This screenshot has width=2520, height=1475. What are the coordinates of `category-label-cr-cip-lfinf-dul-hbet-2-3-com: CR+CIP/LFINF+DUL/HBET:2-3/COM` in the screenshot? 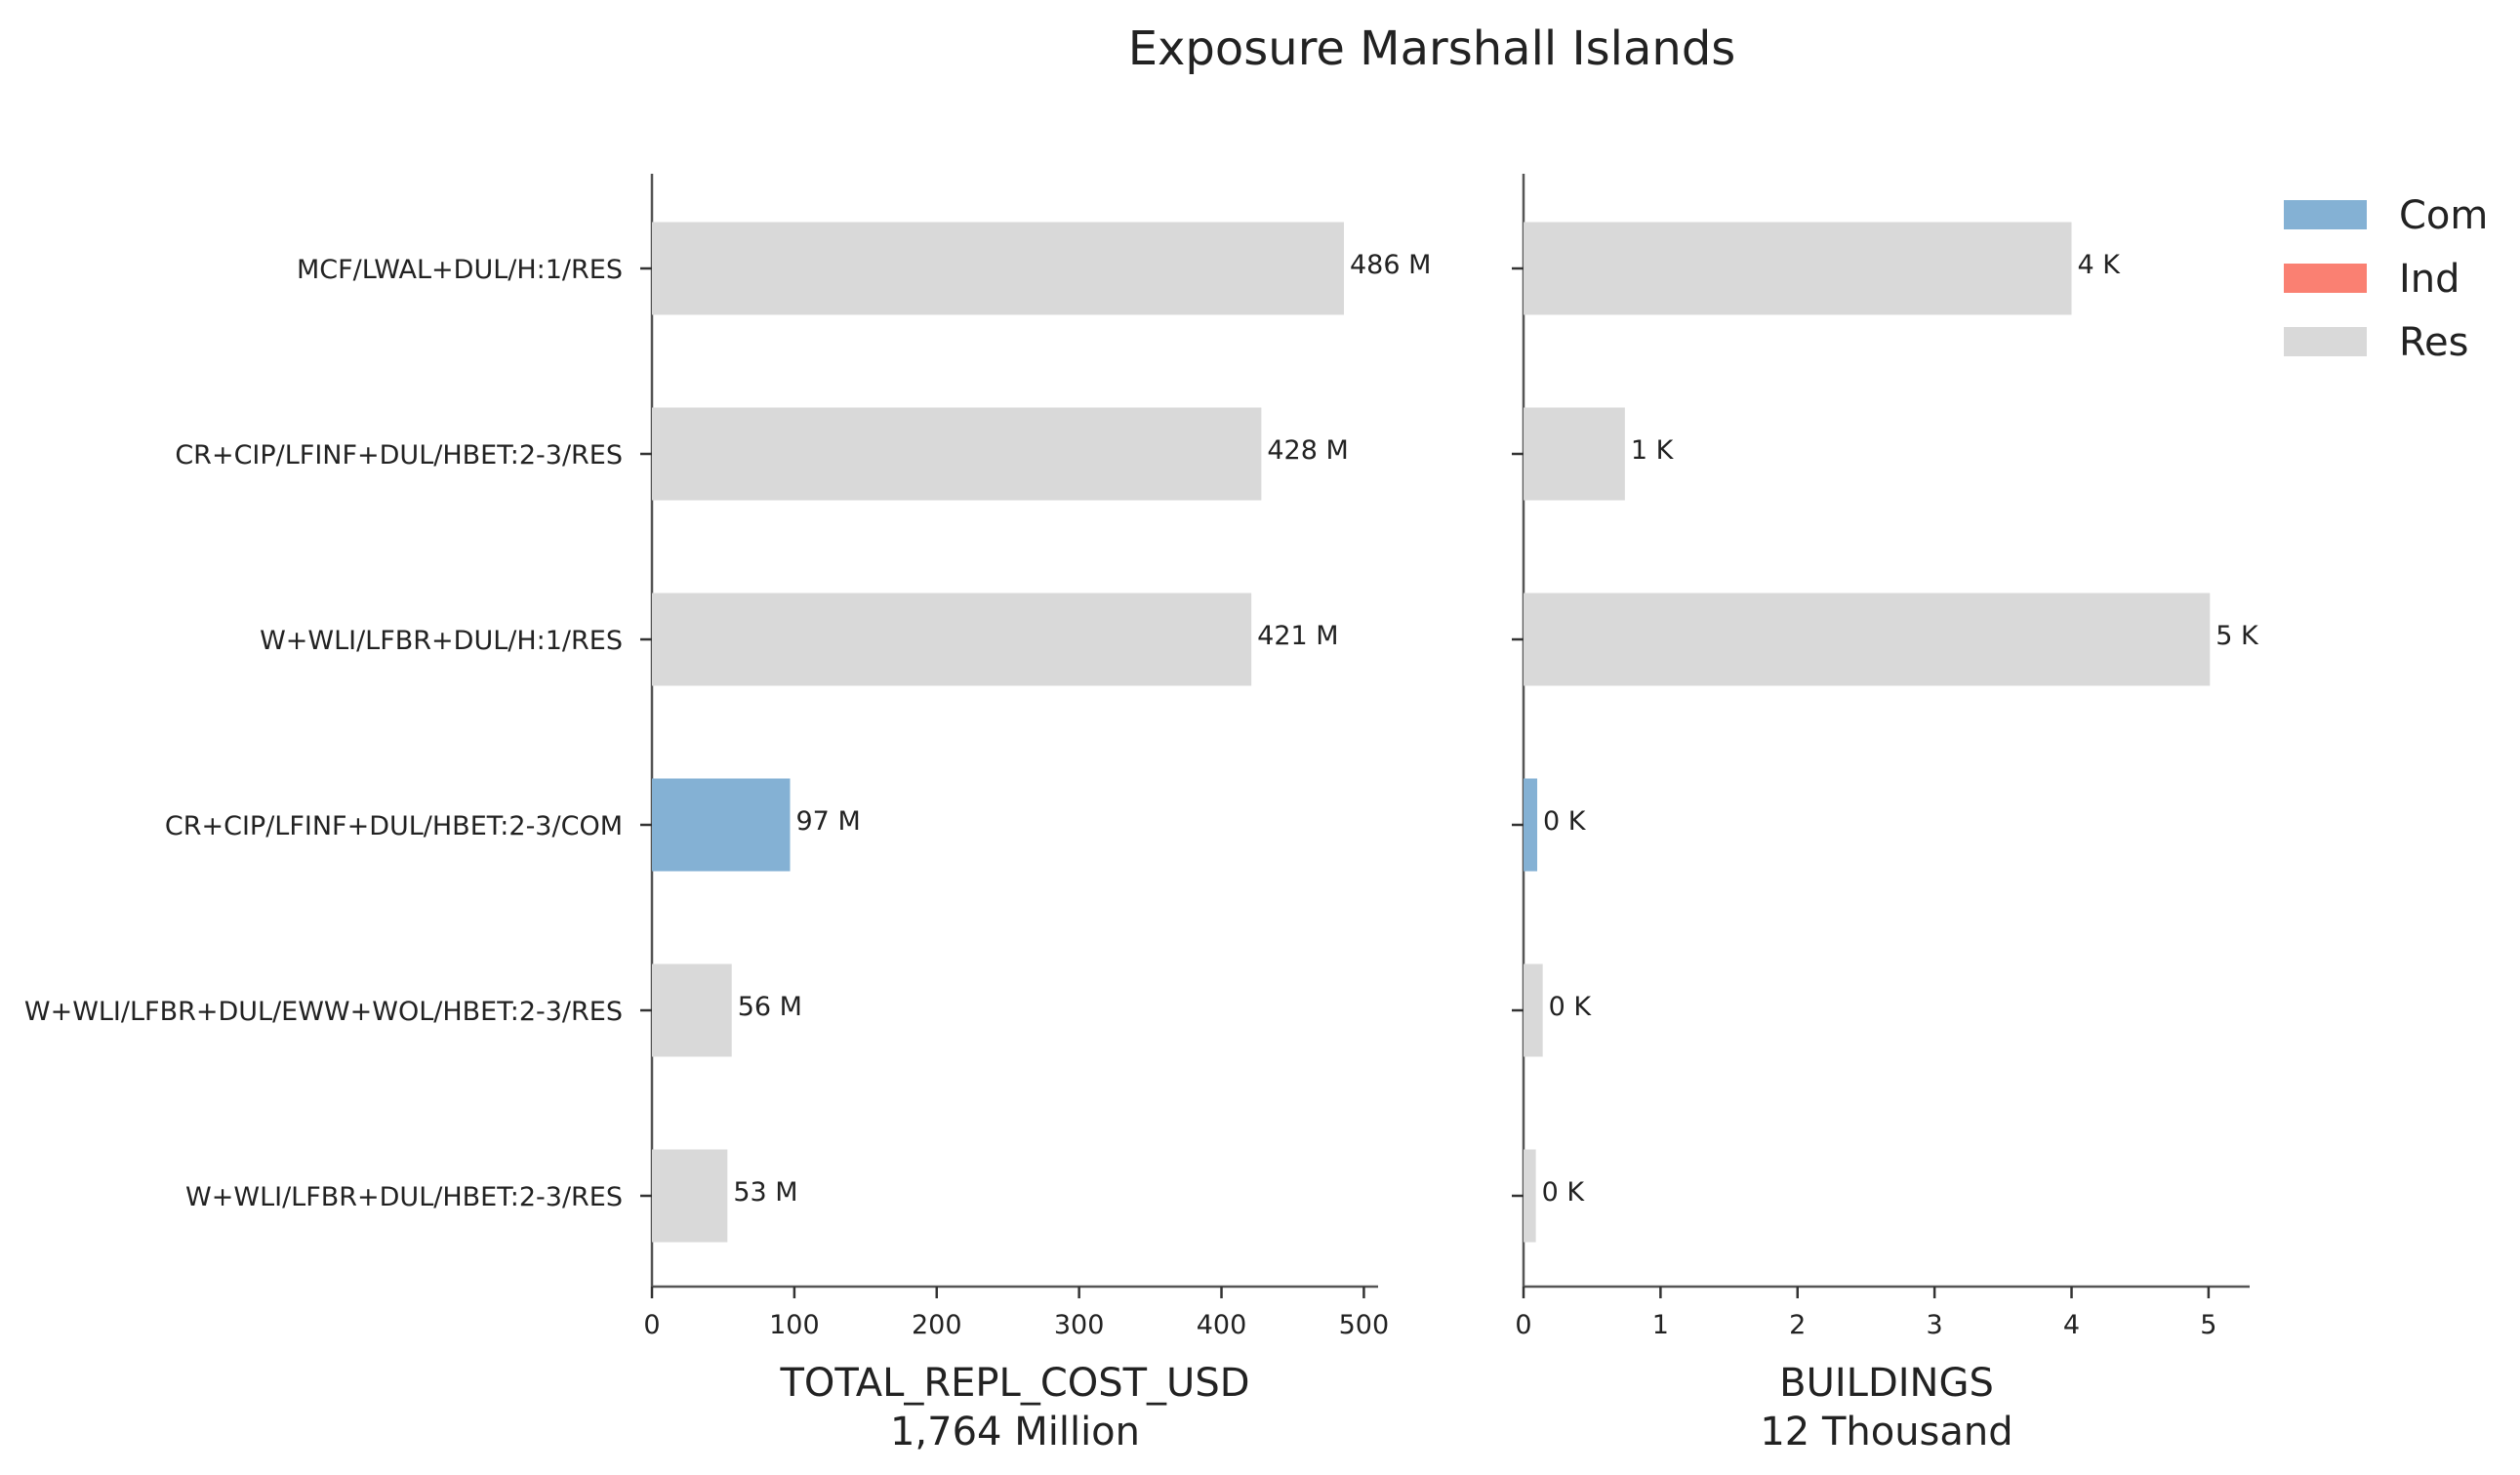 It's located at (394, 826).